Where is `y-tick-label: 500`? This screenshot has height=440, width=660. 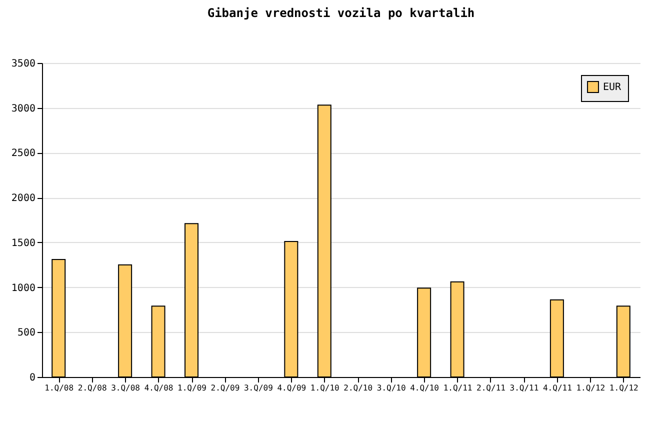
y-tick-label: 500 is located at coordinates (26, 333).